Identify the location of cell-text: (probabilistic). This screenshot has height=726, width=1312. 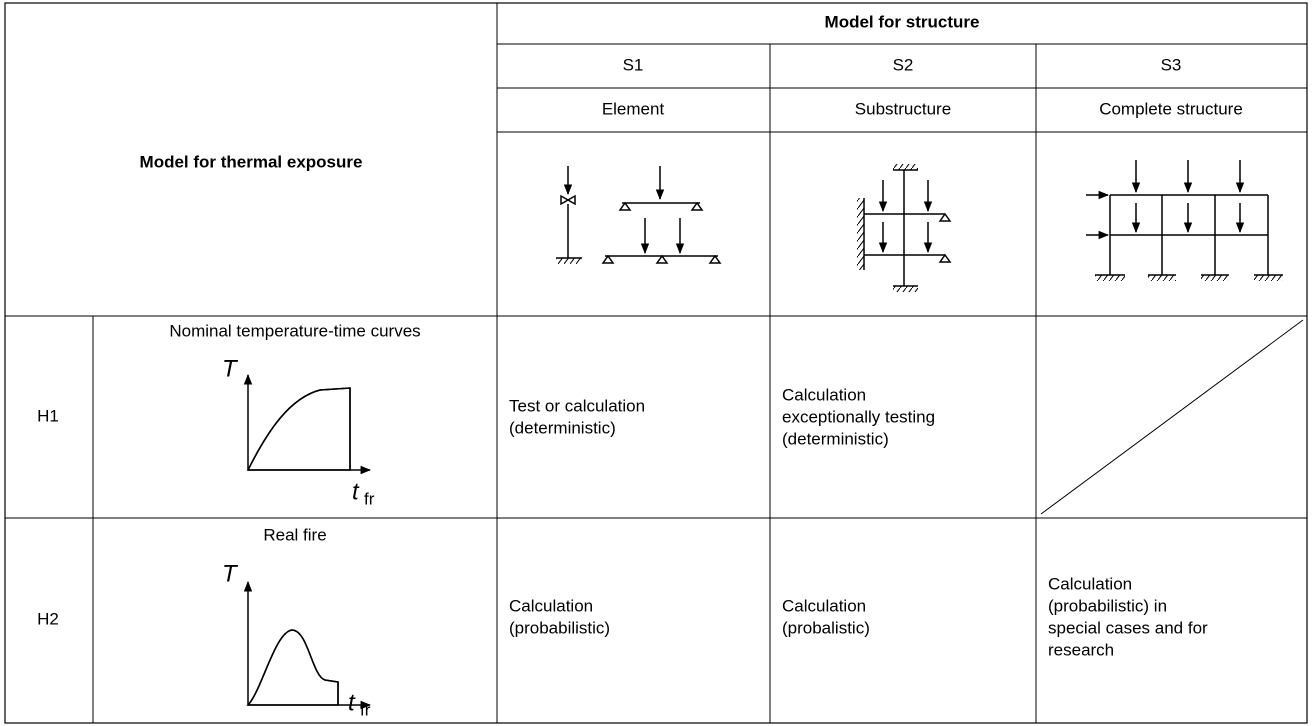
(559, 627).